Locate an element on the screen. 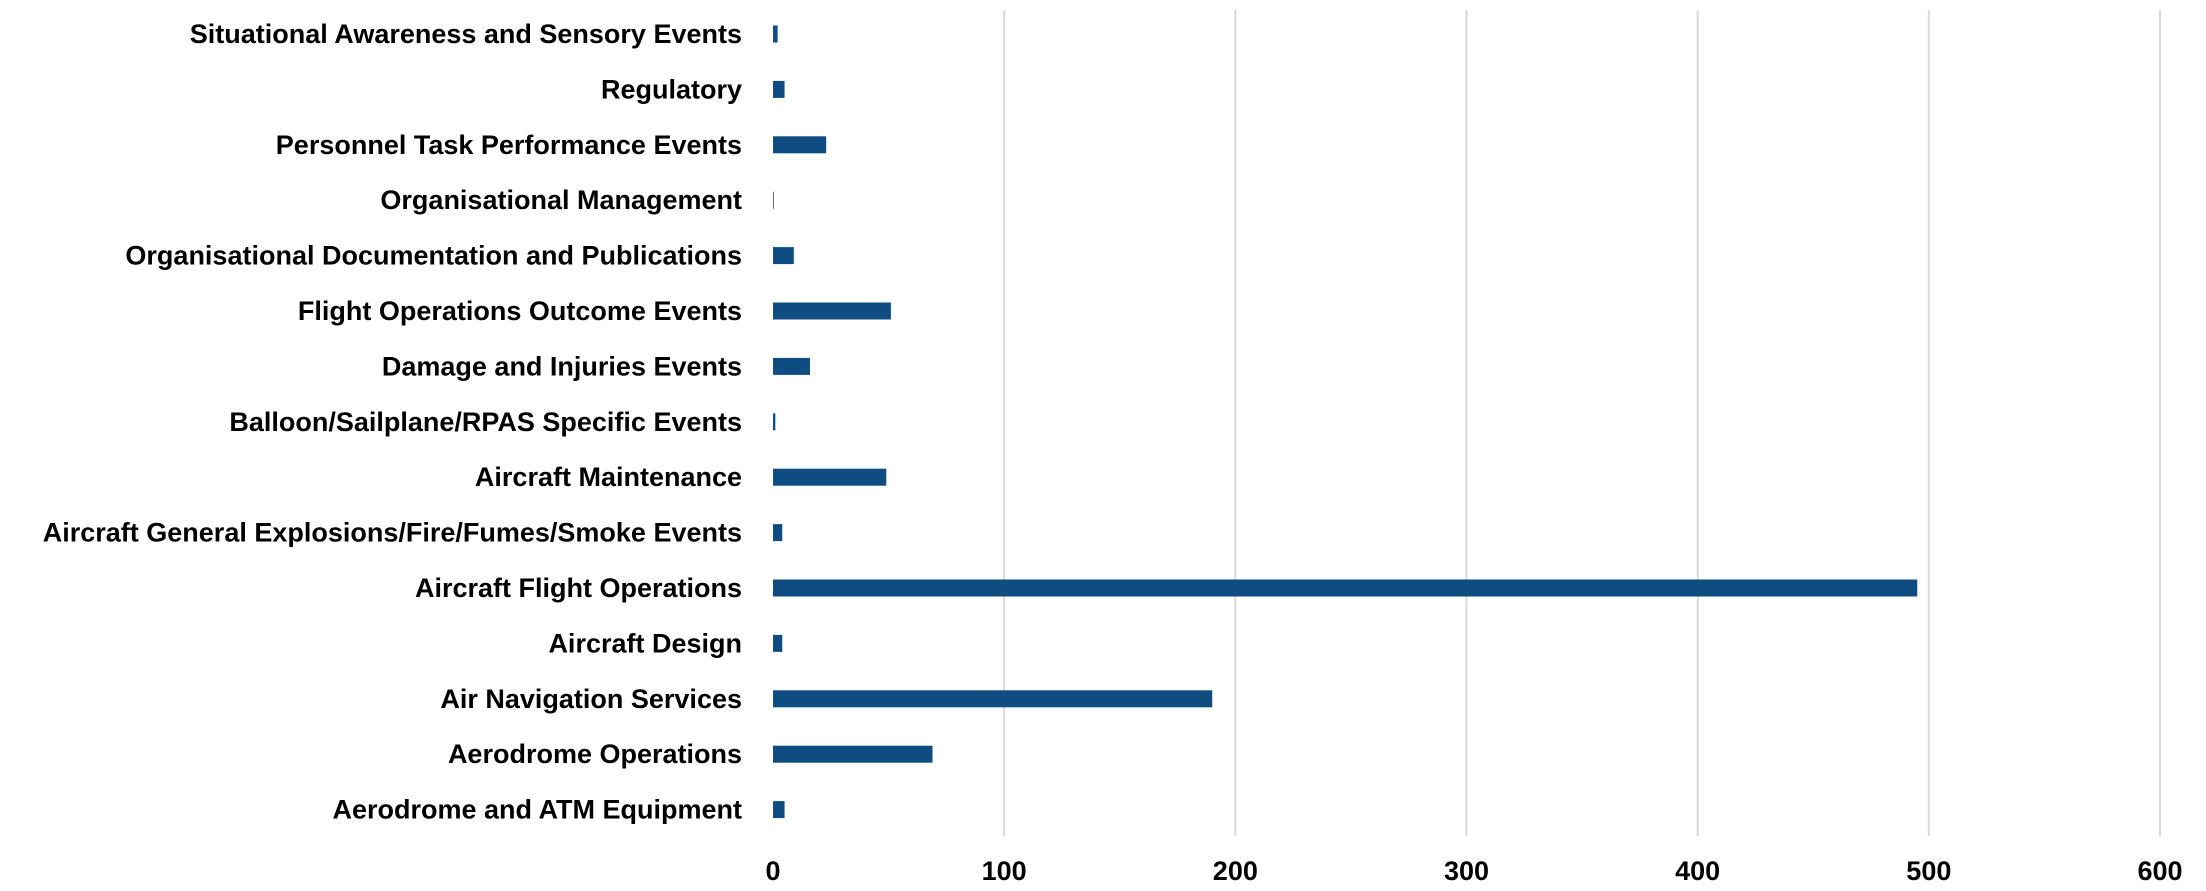 This screenshot has height=891, width=2206. x-tick-label: 300 is located at coordinates (1466, 871).